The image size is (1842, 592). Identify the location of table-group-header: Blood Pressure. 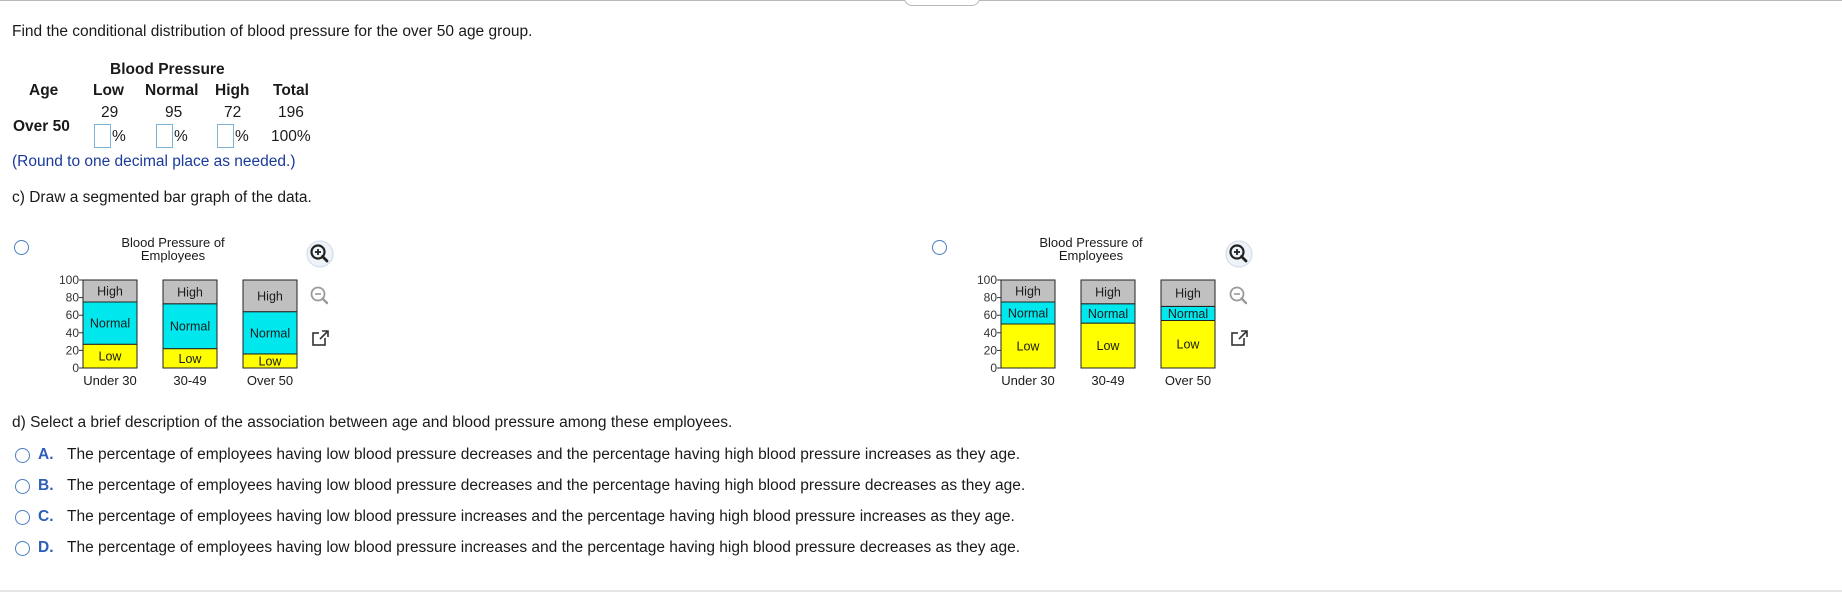
(167, 69).